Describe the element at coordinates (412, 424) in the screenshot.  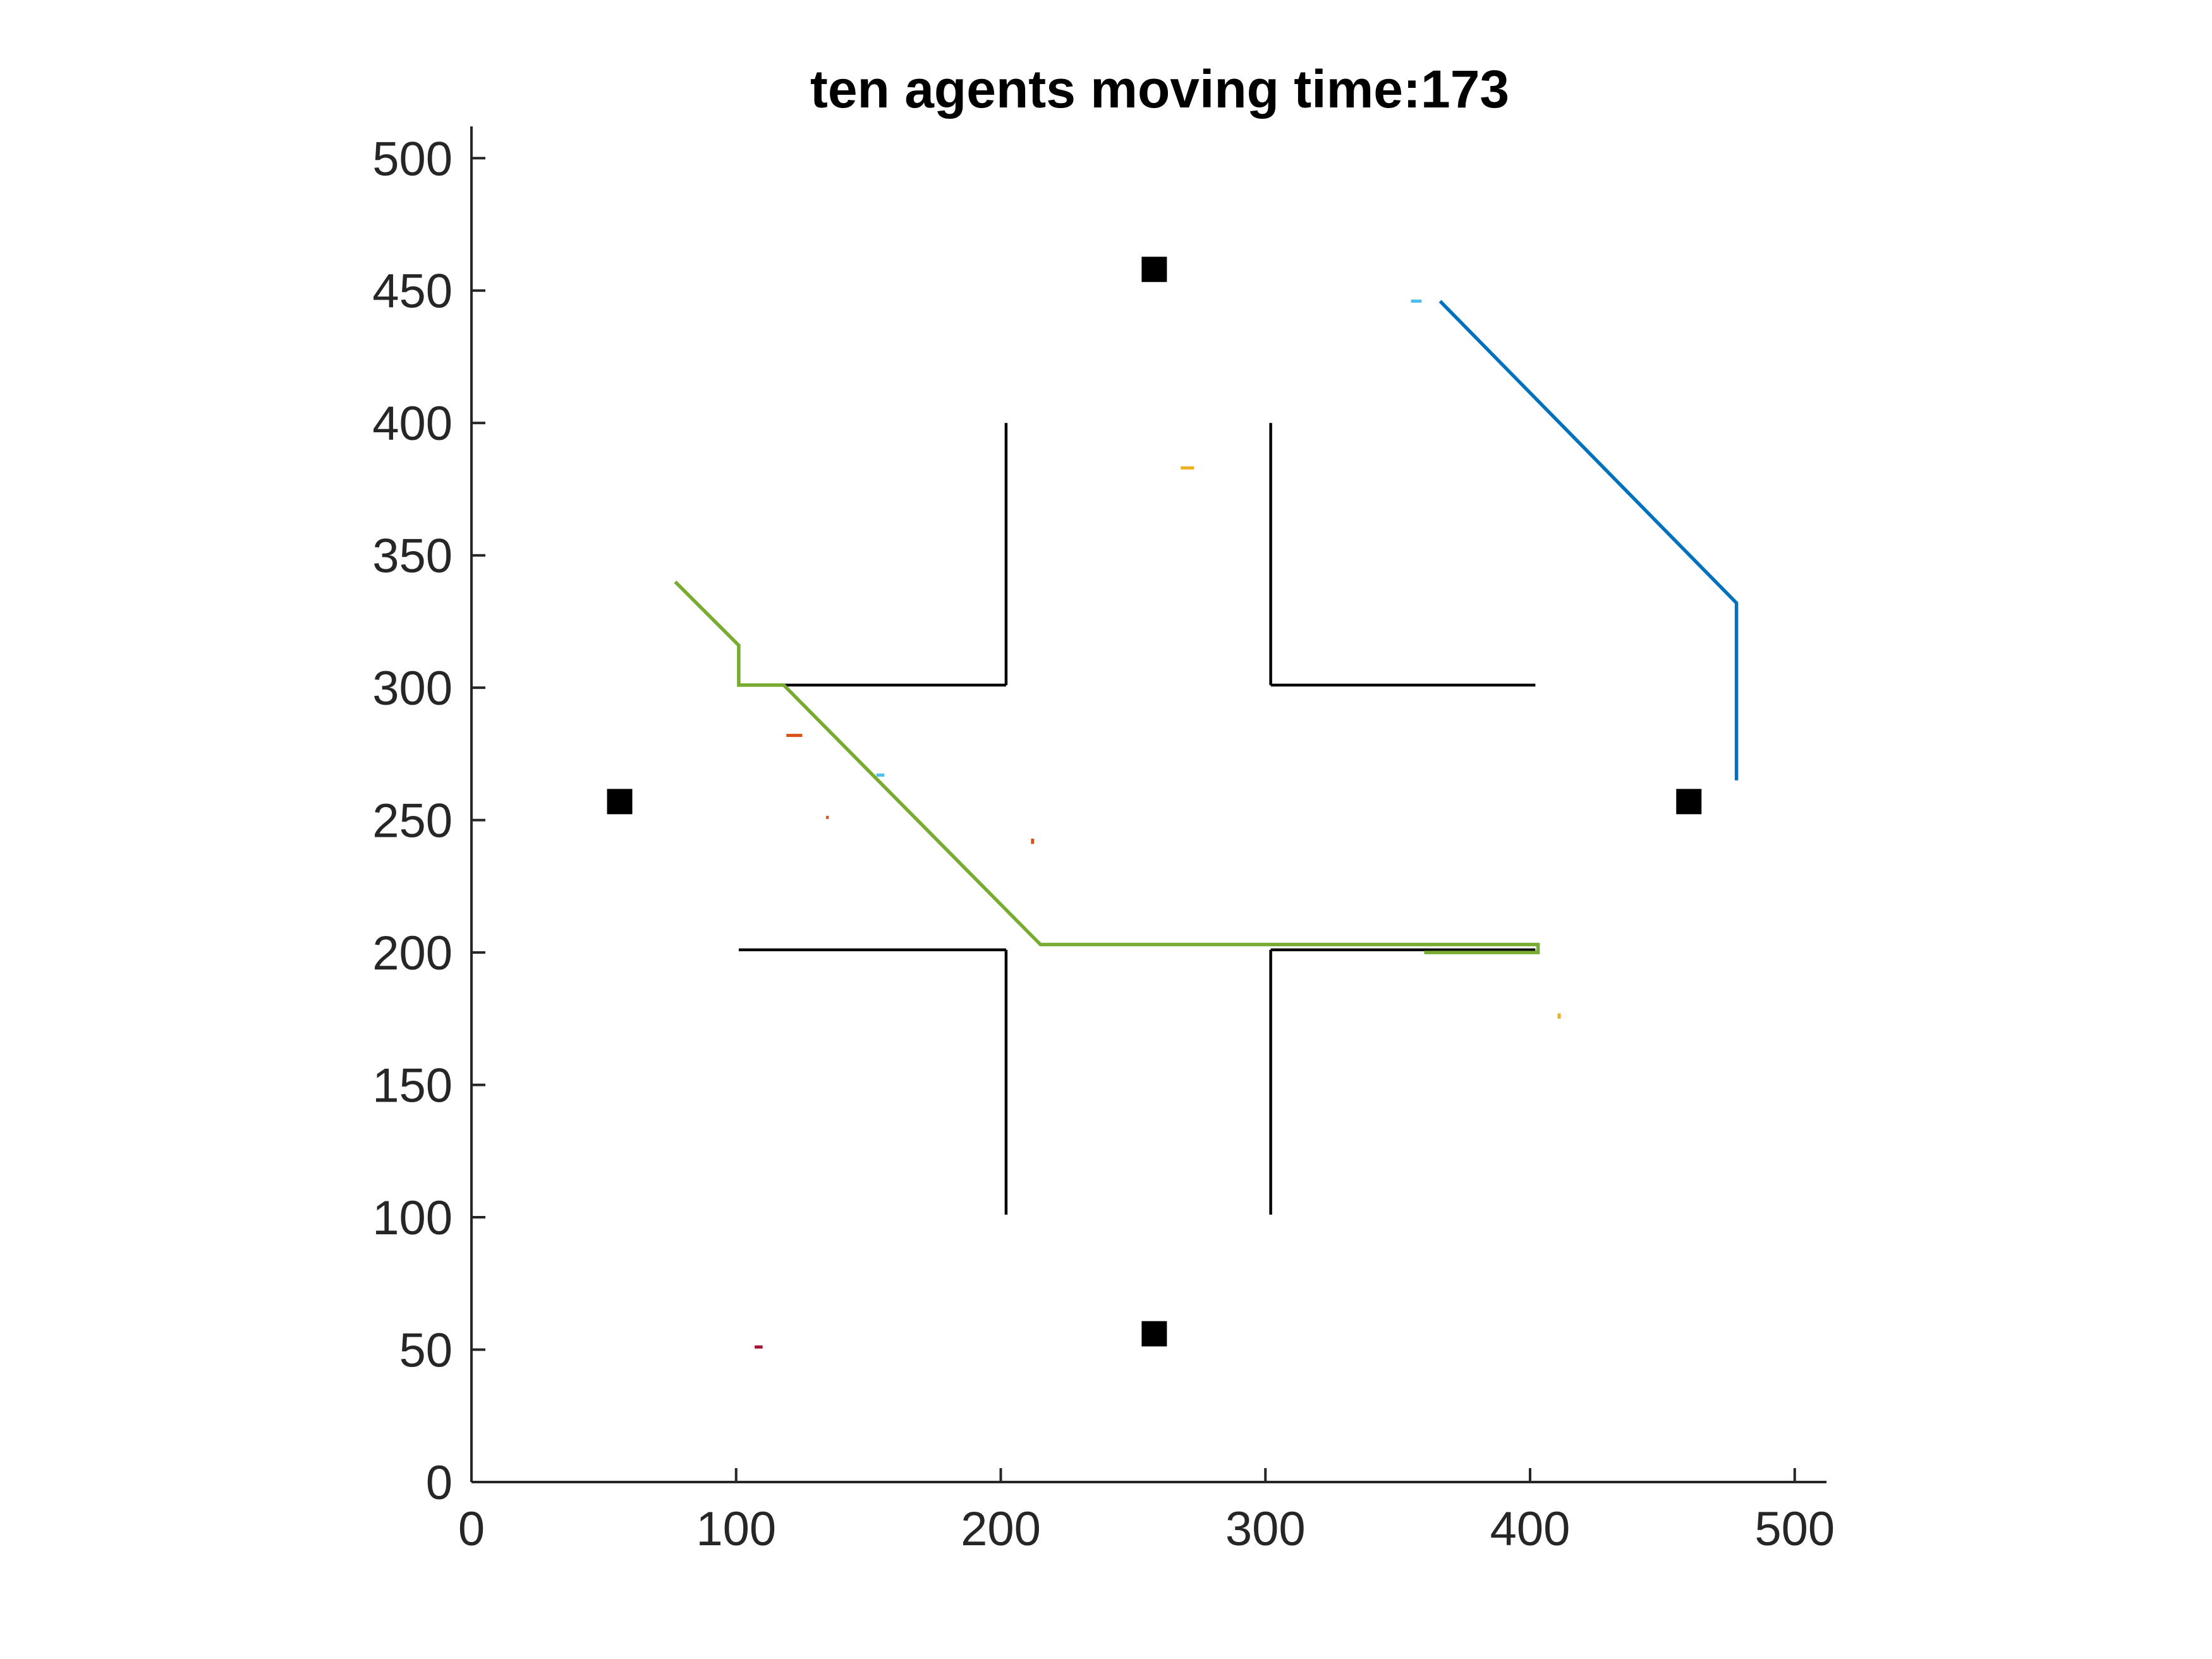
I see `y-tick-label-8: 400` at that location.